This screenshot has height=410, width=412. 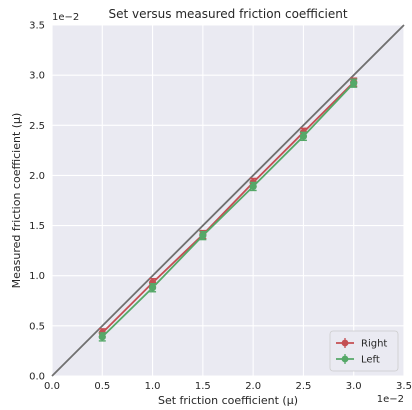 What do you see at coordinates (37, 326) in the screenshot?
I see `y-tick-label: 0.5` at bounding box center [37, 326].